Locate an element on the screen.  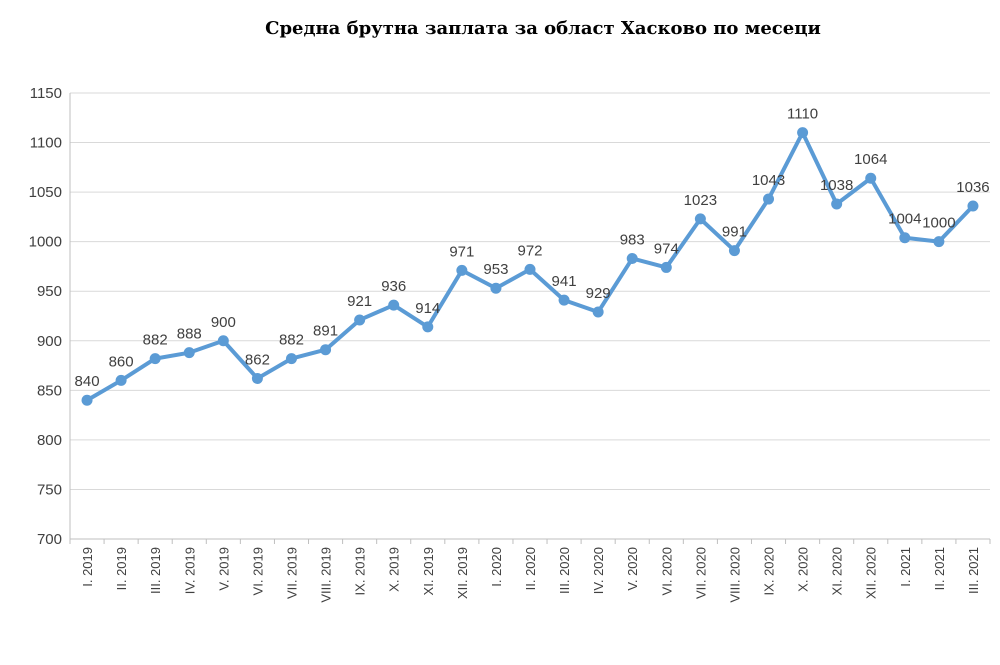
y-tick-label: 1000 is located at coordinates (45, 242).